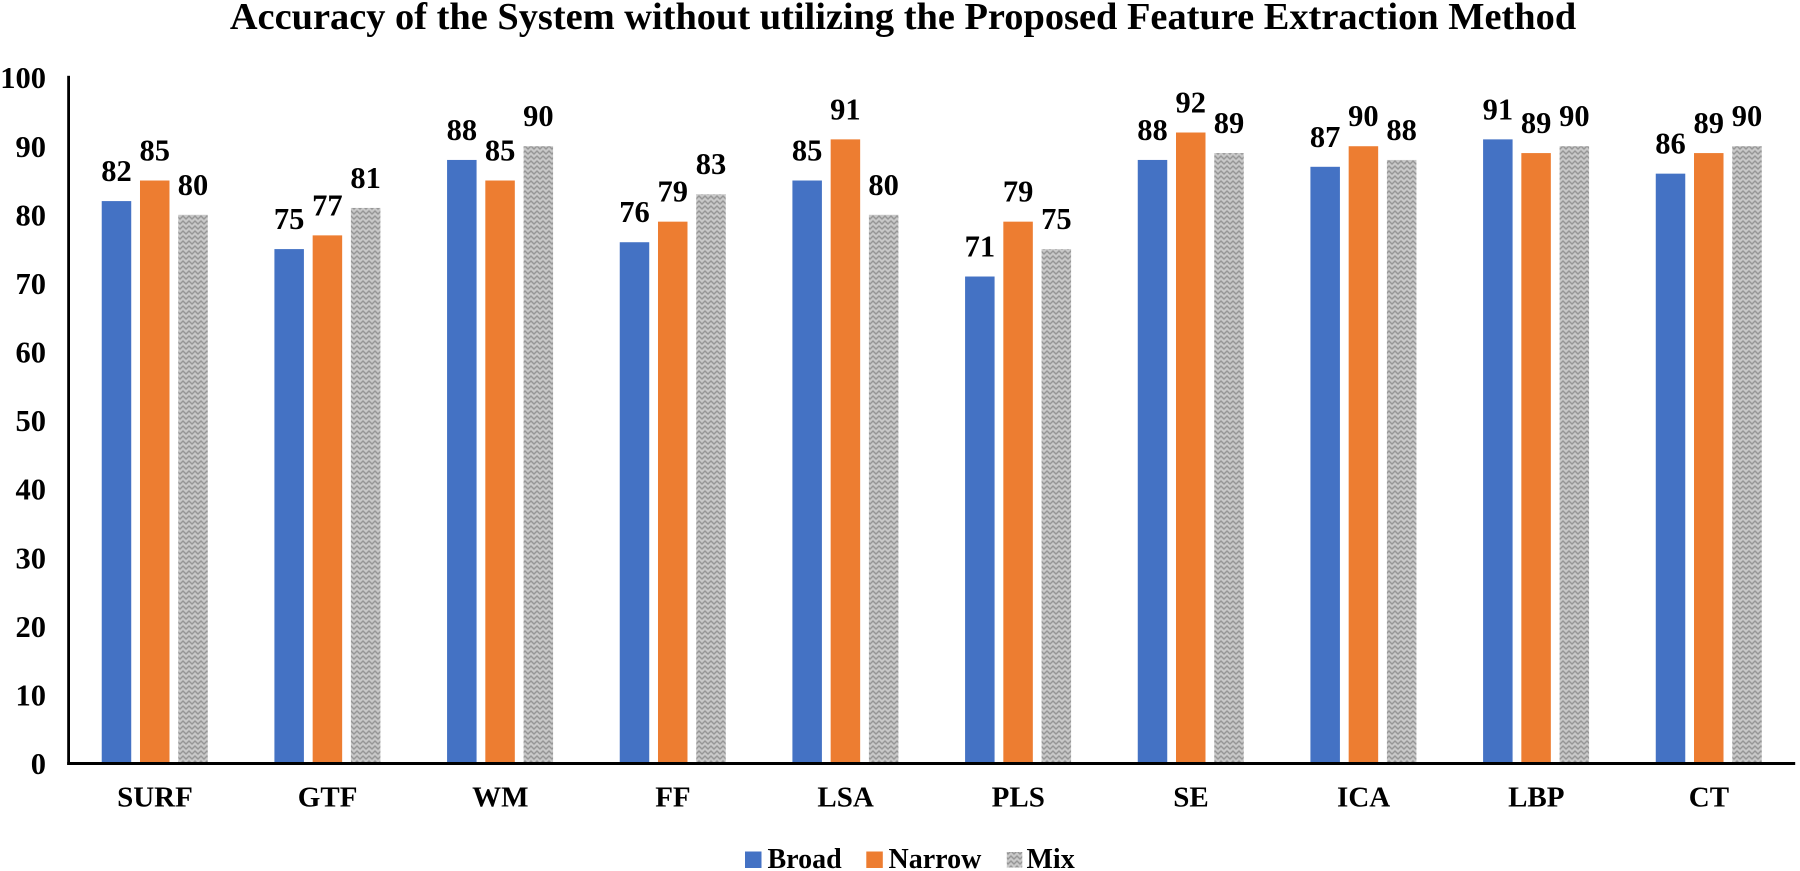 The image size is (1800, 871). What do you see at coordinates (936, 857) in the screenshot?
I see `svg-text: Narrow` at bounding box center [936, 857].